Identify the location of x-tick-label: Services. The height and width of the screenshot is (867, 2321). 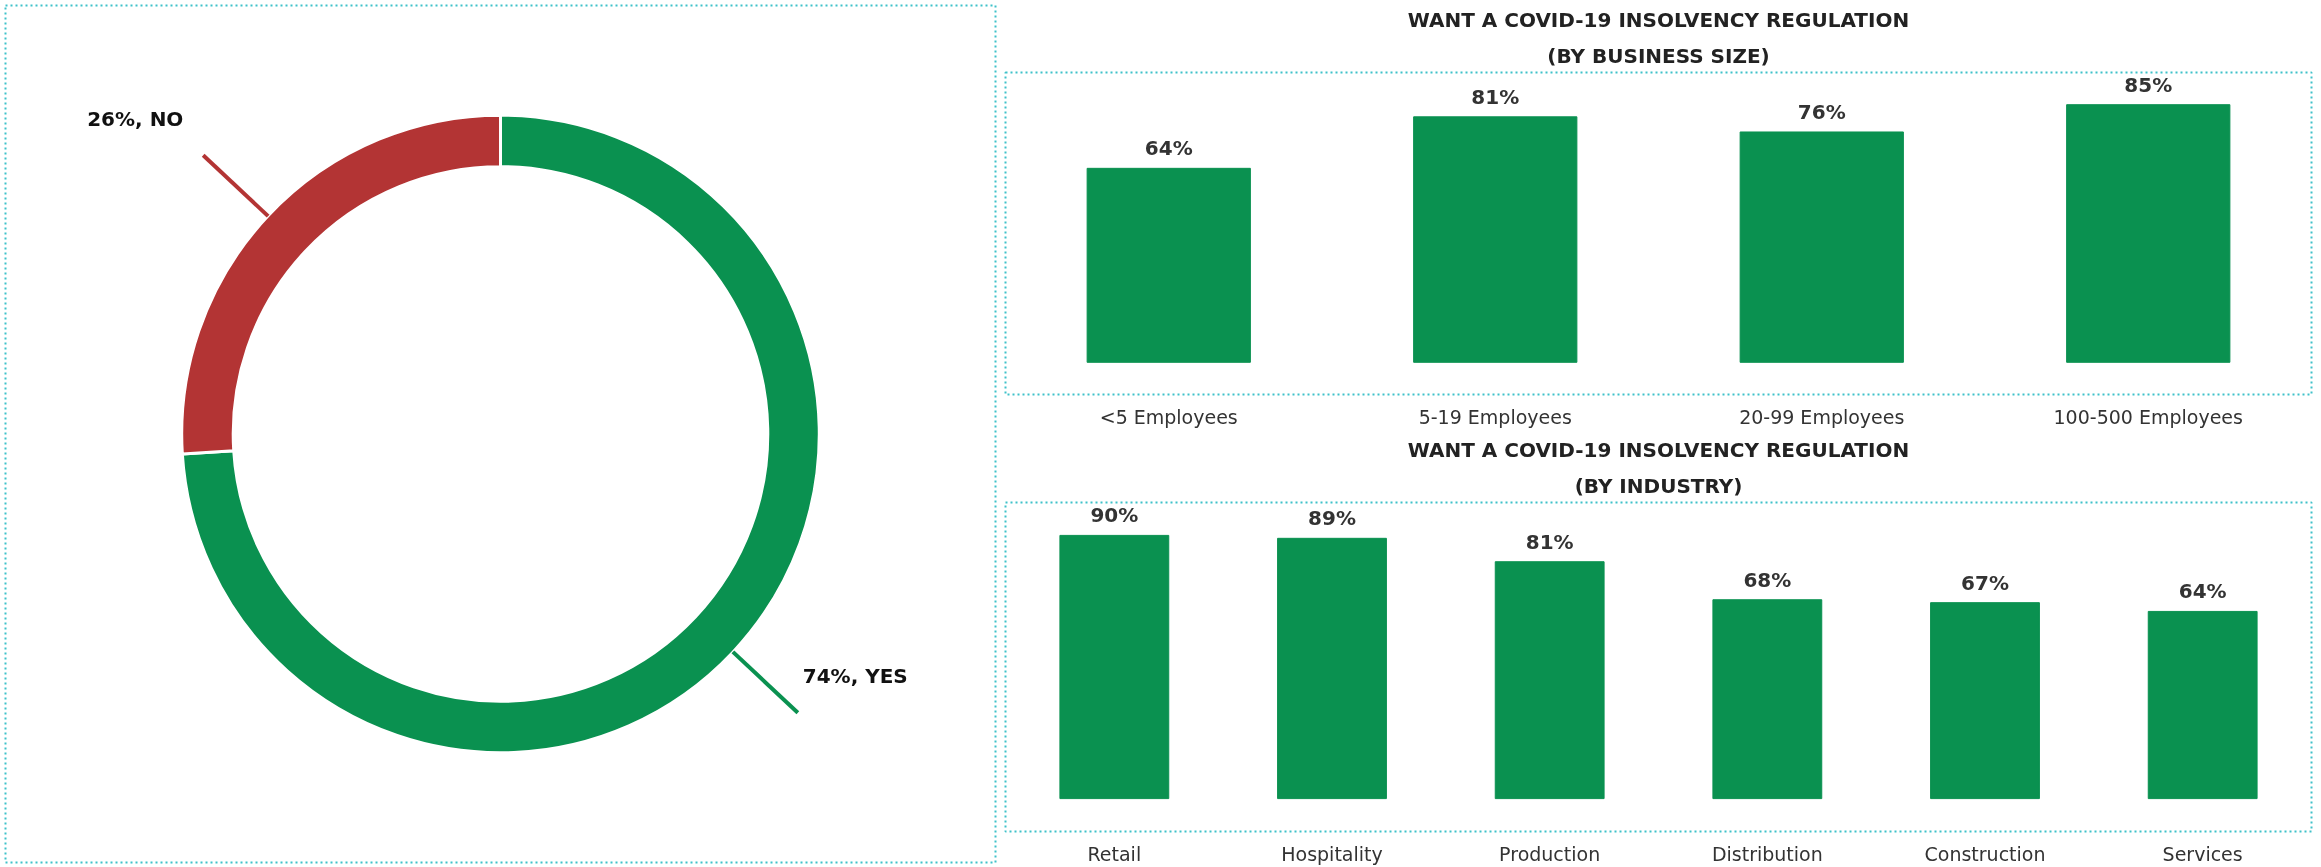
(2202, 853).